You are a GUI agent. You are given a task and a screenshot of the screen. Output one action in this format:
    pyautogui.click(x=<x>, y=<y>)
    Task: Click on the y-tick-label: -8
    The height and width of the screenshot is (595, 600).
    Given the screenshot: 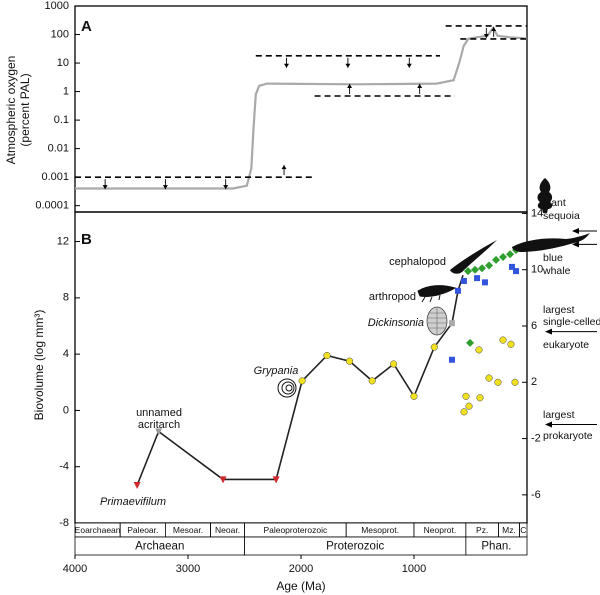 What is the action you would take?
    pyautogui.click(x=64, y=523)
    